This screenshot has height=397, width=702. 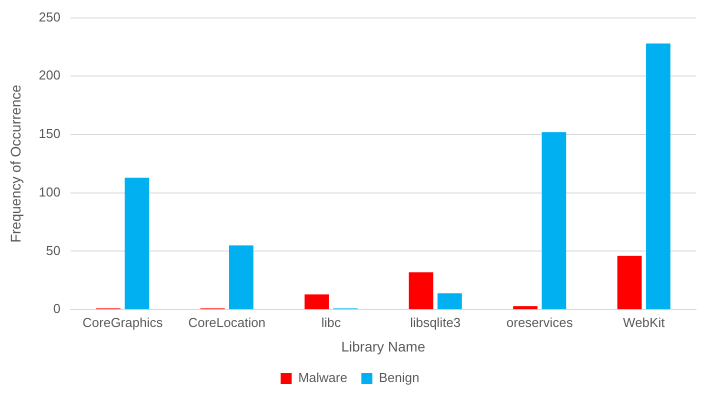 I want to click on y-tick-label: 250, so click(x=49, y=16).